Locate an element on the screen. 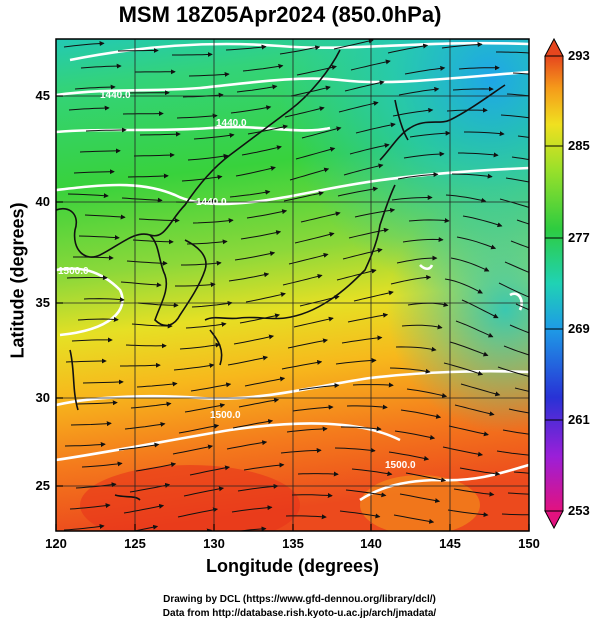  colorbar-tick-label: 261 is located at coordinates (579, 419).